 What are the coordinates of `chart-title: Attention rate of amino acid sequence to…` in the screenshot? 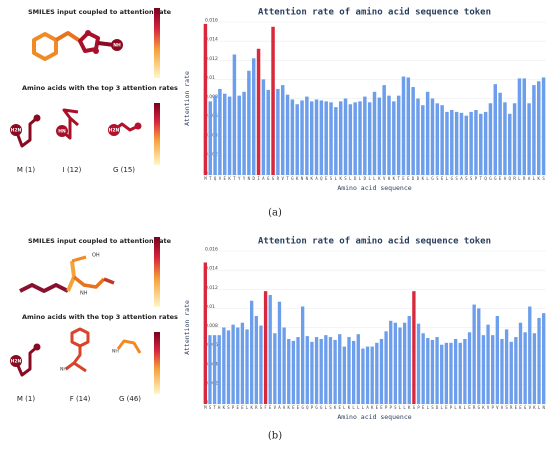 It's located at (374, 12).